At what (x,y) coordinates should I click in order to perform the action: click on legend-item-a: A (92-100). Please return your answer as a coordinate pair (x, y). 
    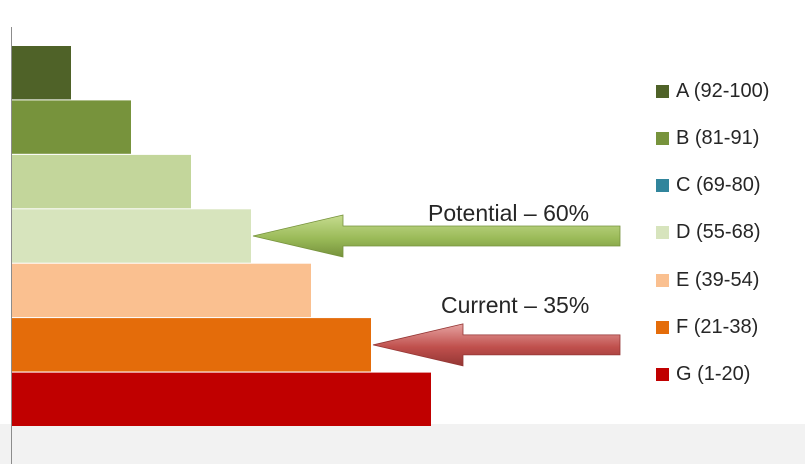
    Looking at the image, I should click on (712, 91).